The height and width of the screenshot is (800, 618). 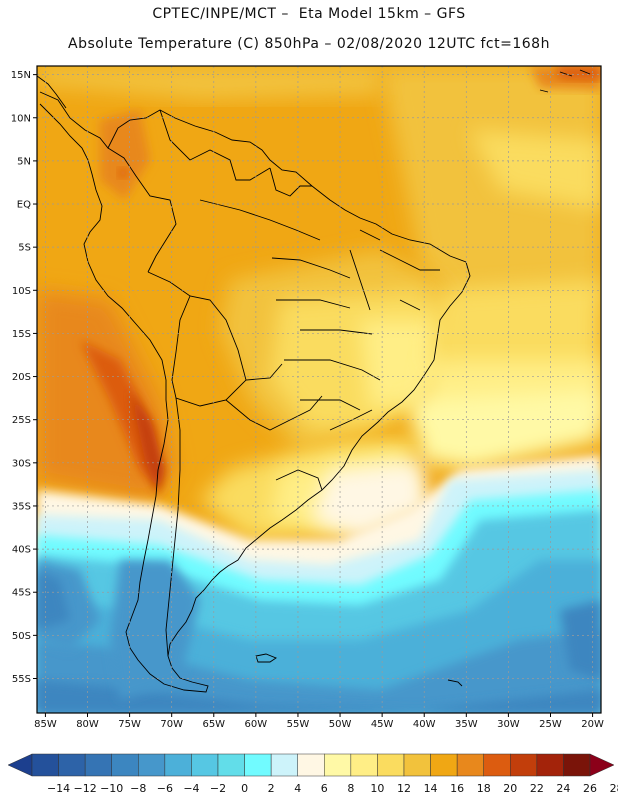 What do you see at coordinates (129, 724) in the screenshot?
I see `lon-tick-label: 75W` at bounding box center [129, 724].